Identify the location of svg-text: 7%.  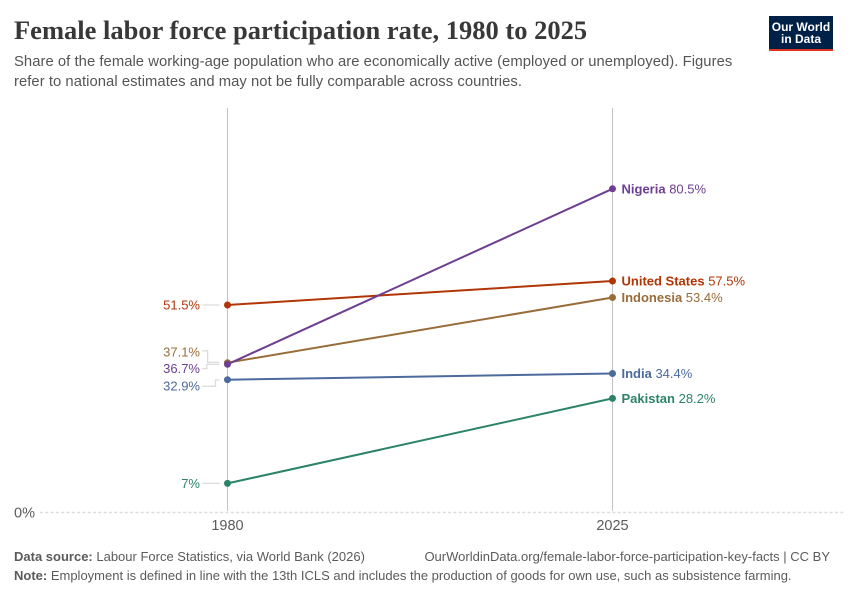
(190, 483).